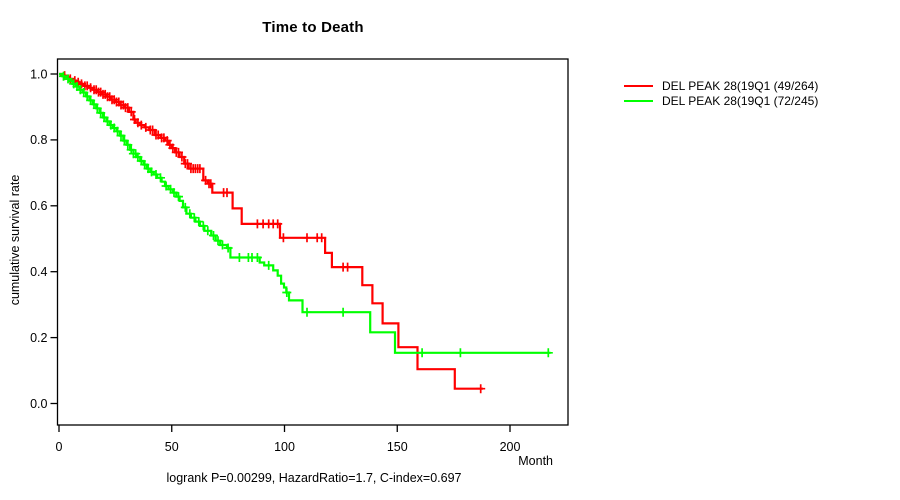 Image resolution: width=900 pixels, height=500 pixels. I want to click on legend-label-group2: DEL PEAK 28(19Q1 (72/245), so click(740, 100).